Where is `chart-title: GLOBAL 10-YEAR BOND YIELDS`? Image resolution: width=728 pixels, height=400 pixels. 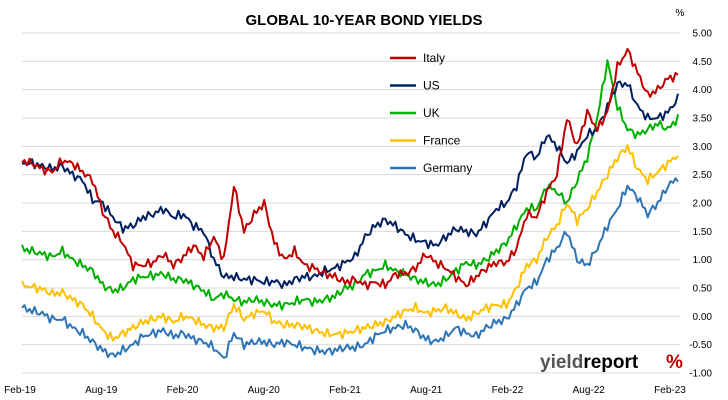
chart-title: GLOBAL 10-YEAR BOND YIELDS is located at coordinates (364, 20).